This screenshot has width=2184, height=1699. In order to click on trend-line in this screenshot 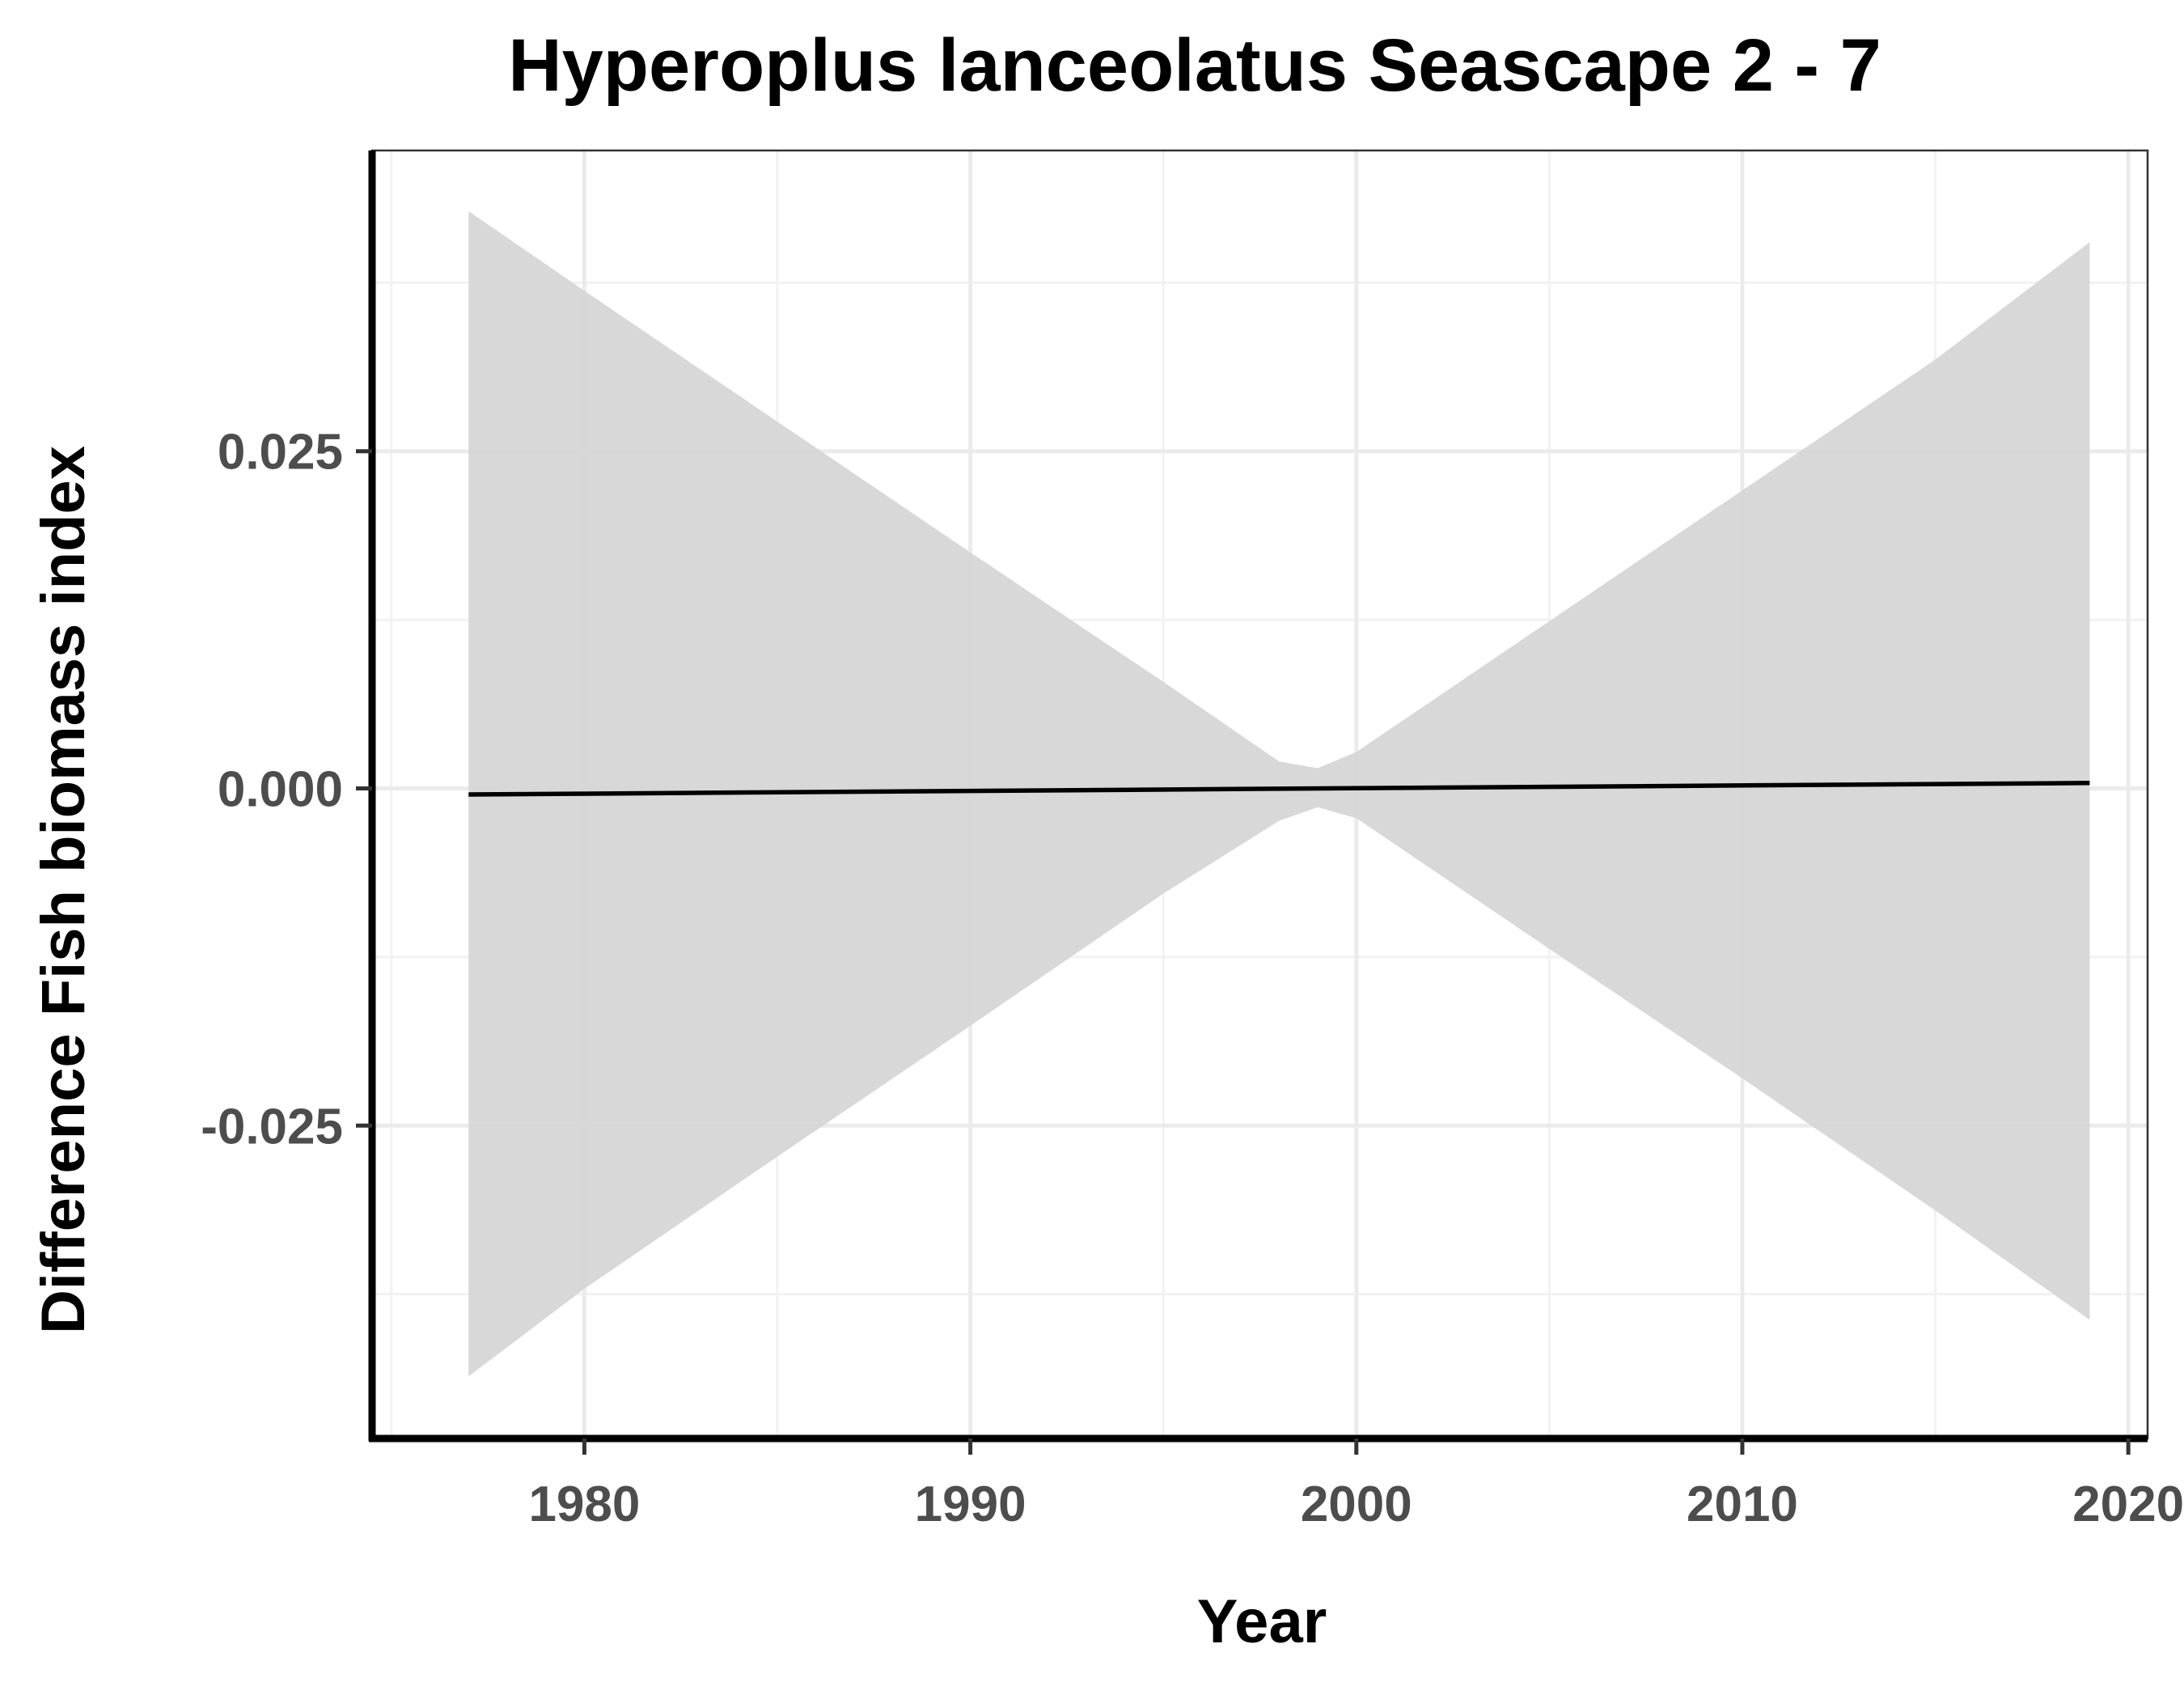, I will do `click(1279, 789)`.